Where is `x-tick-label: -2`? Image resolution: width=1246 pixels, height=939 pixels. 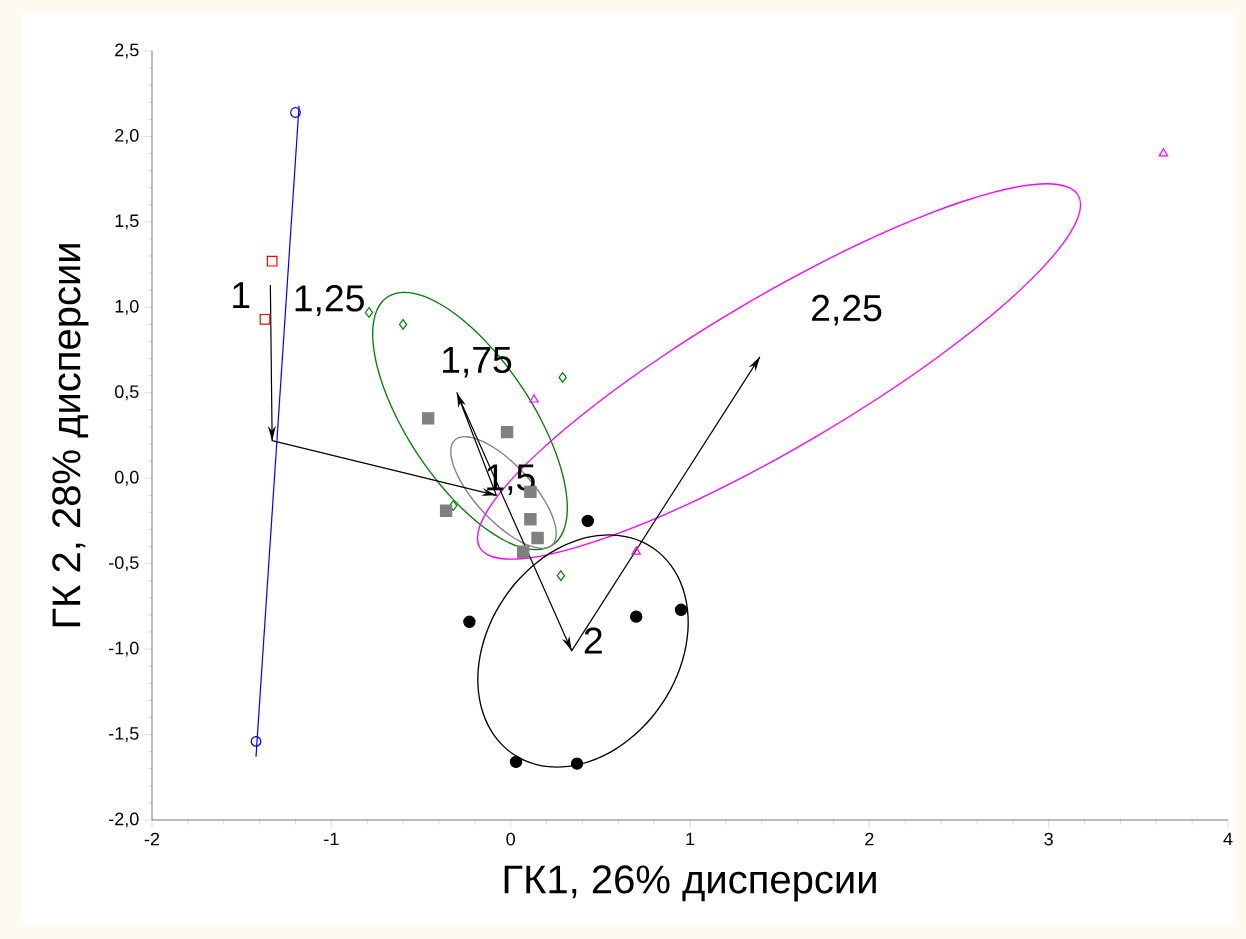
x-tick-label: -2 is located at coordinates (152, 839).